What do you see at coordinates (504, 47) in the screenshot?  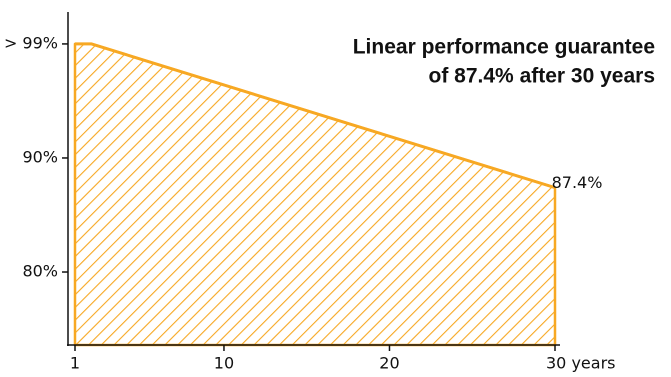 I see `chart-title: Linear performance guarantee` at bounding box center [504, 47].